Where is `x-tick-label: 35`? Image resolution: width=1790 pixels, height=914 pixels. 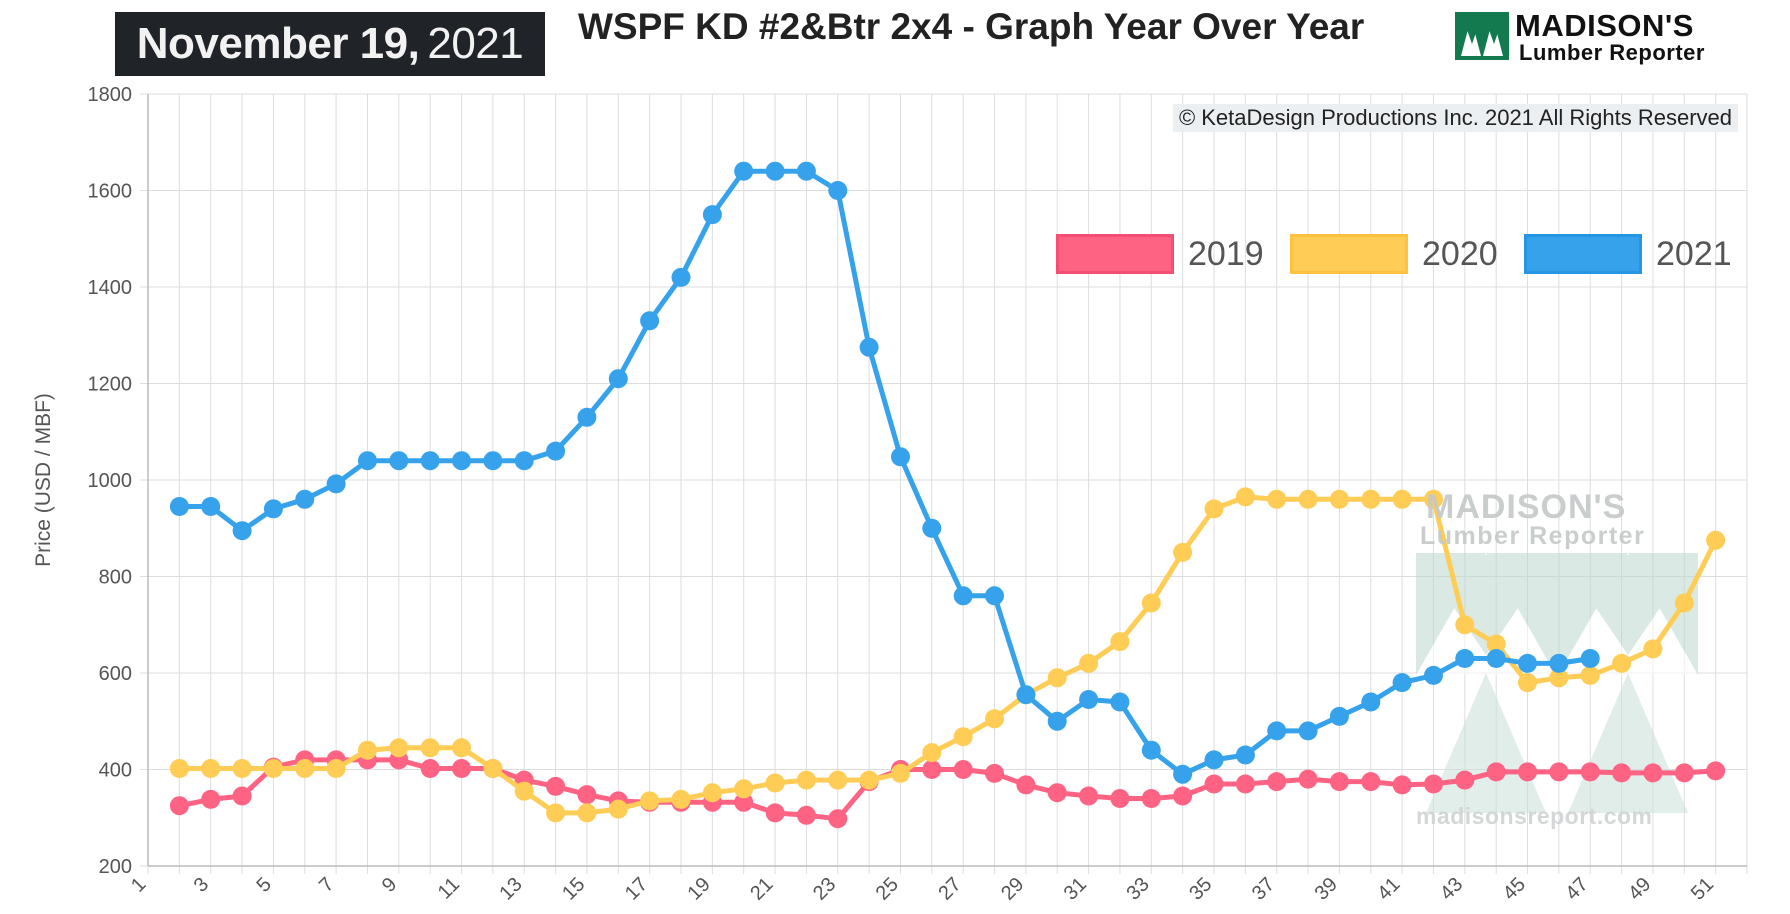 x-tick-label: 35 is located at coordinates (1200, 888).